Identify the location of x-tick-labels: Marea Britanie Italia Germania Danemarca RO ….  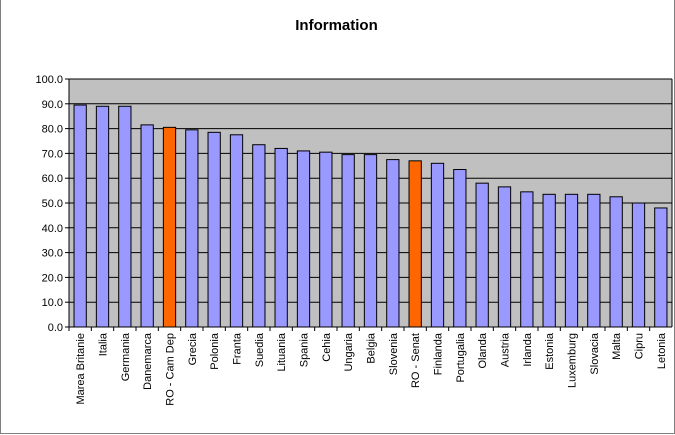
(371, 369).